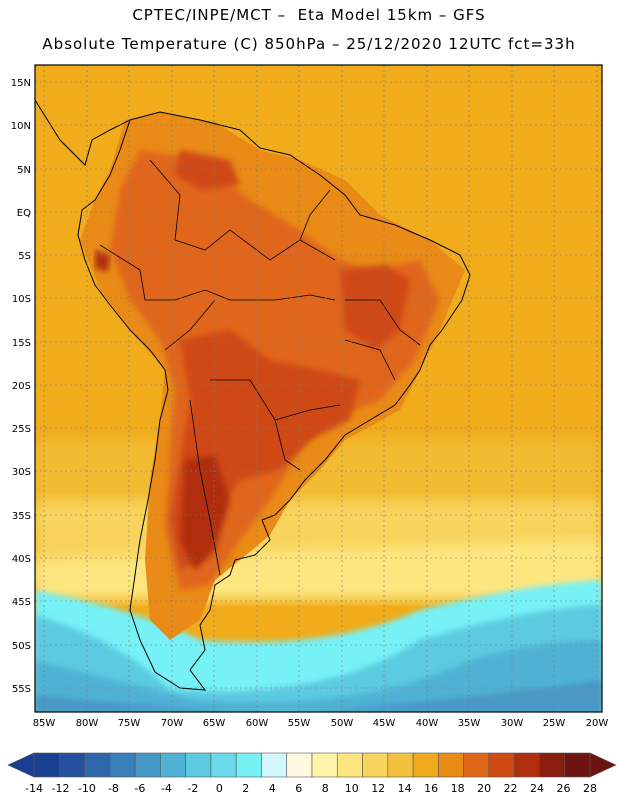 The width and height of the screenshot is (618, 800). I want to click on lat-label: 45S, so click(21, 602).